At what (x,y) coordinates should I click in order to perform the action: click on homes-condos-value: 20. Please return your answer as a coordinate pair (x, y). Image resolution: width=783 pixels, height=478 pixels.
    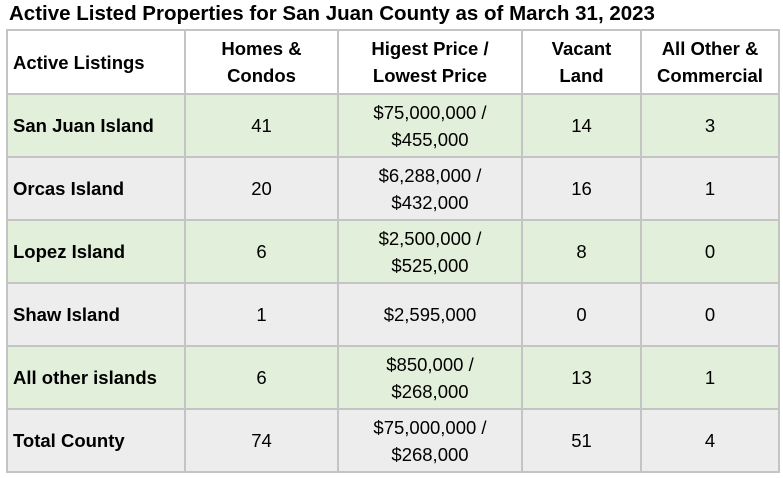
    Looking at the image, I should click on (261, 188).